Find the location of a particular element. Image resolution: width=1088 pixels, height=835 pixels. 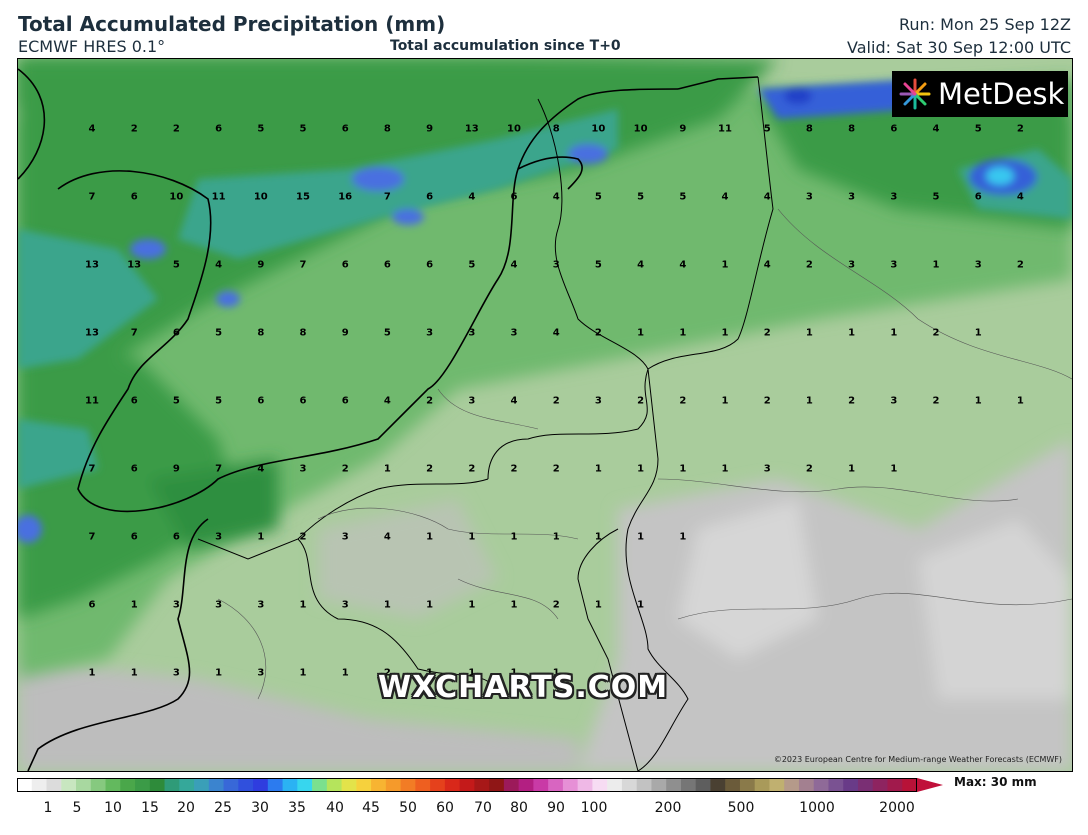

colorbar-tick-label: 200 is located at coordinates (668, 808).